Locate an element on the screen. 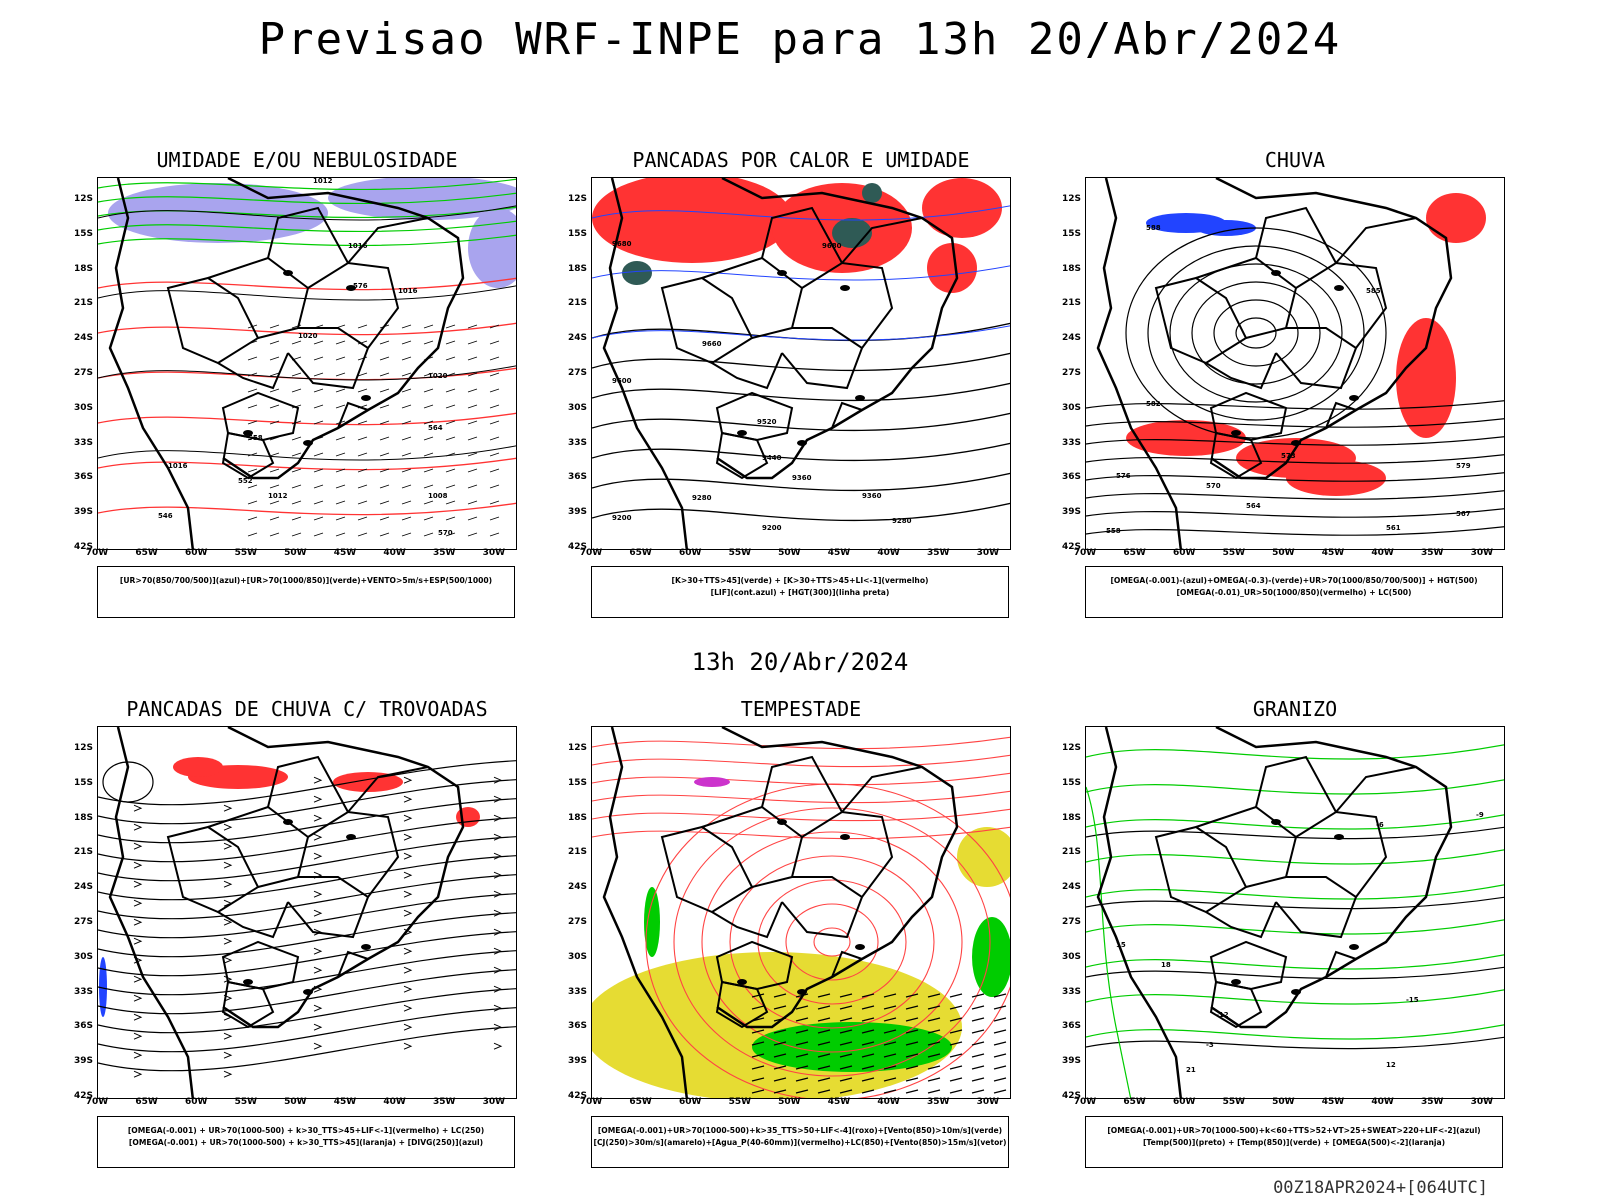 The image size is (1600, 1200). panel-title: TEMPESTADE is located at coordinates (801, 709).